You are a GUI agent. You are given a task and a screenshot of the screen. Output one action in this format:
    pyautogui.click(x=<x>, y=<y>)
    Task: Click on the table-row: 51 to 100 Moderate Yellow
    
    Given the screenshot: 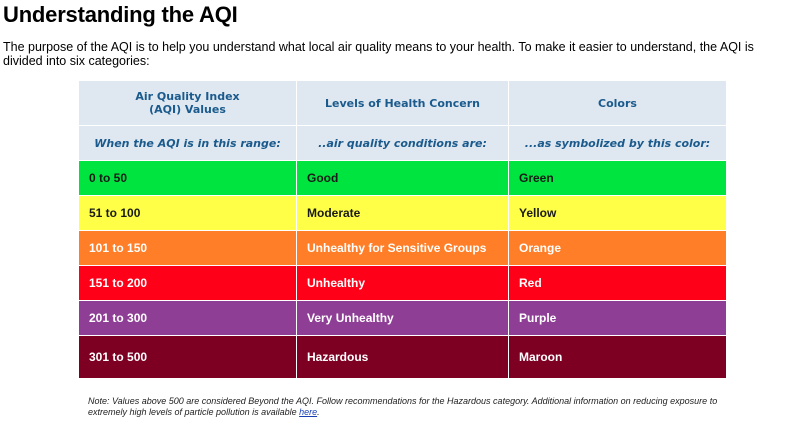 What is the action you would take?
    pyautogui.click(x=402, y=213)
    